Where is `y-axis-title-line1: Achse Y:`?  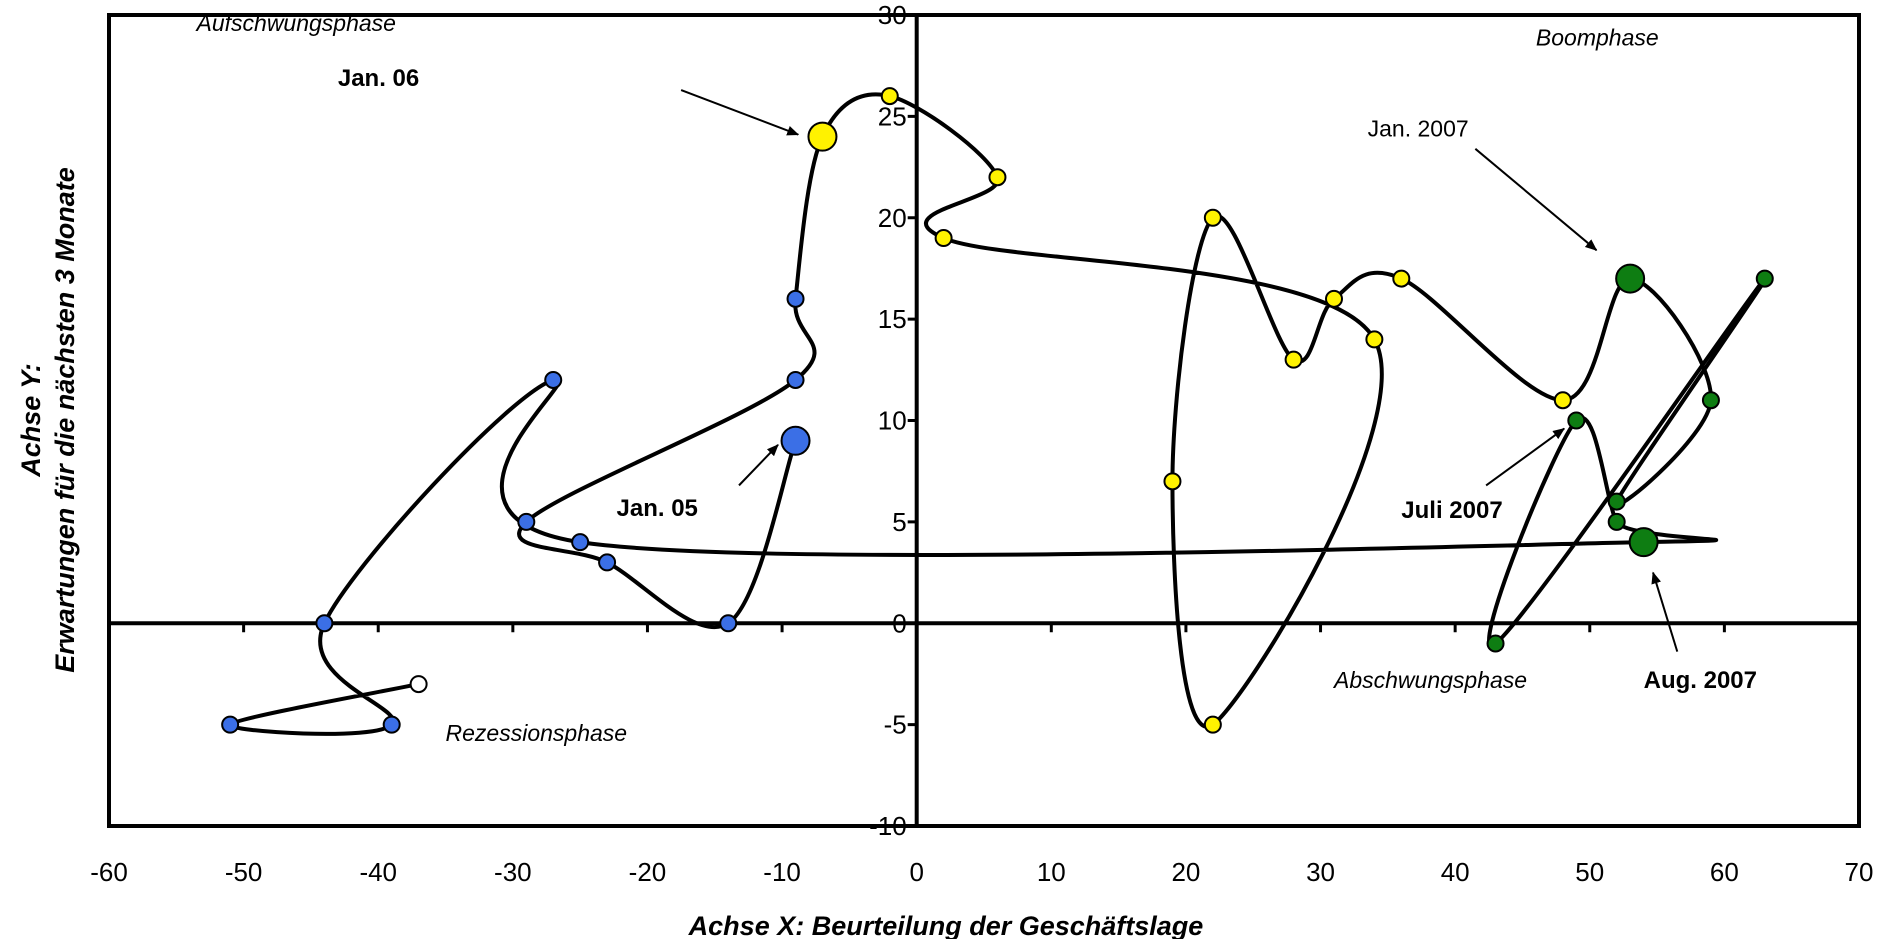
y-axis-title-line1: Achse Y: is located at coordinates (31, 420).